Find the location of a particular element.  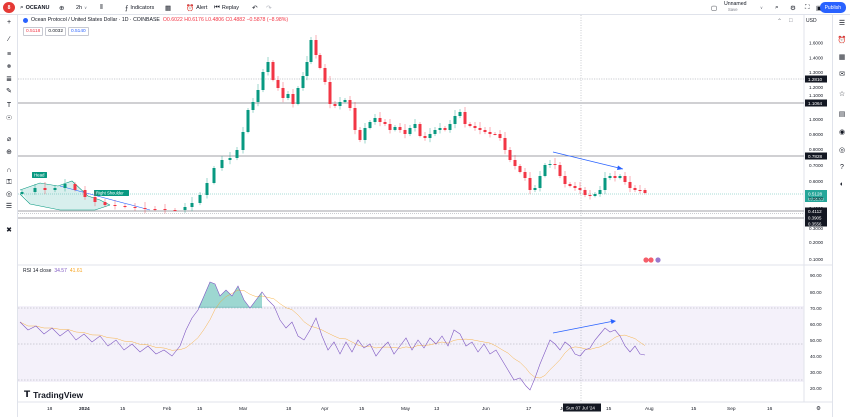

svg-text: 0.3556 is located at coordinates (815, 223).